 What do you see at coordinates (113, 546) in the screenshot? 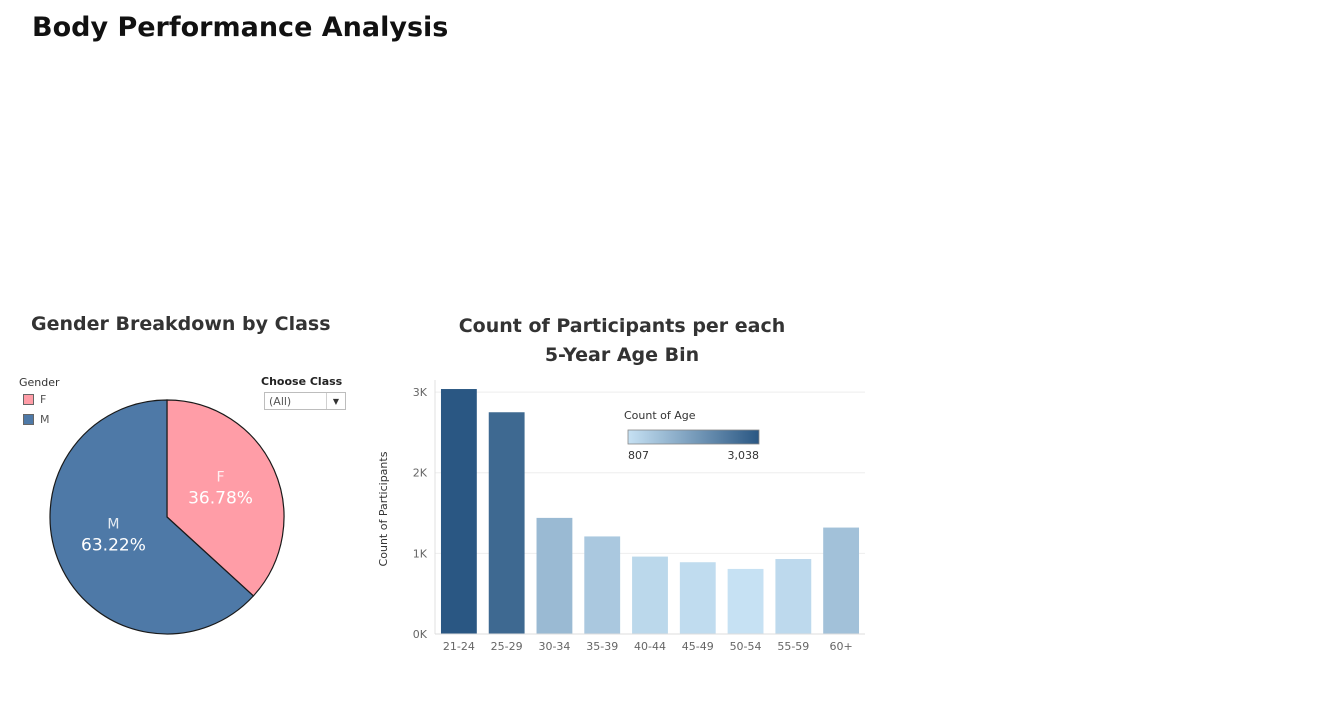
I see `pie-value-m: 63.22%` at bounding box center [113, 546].